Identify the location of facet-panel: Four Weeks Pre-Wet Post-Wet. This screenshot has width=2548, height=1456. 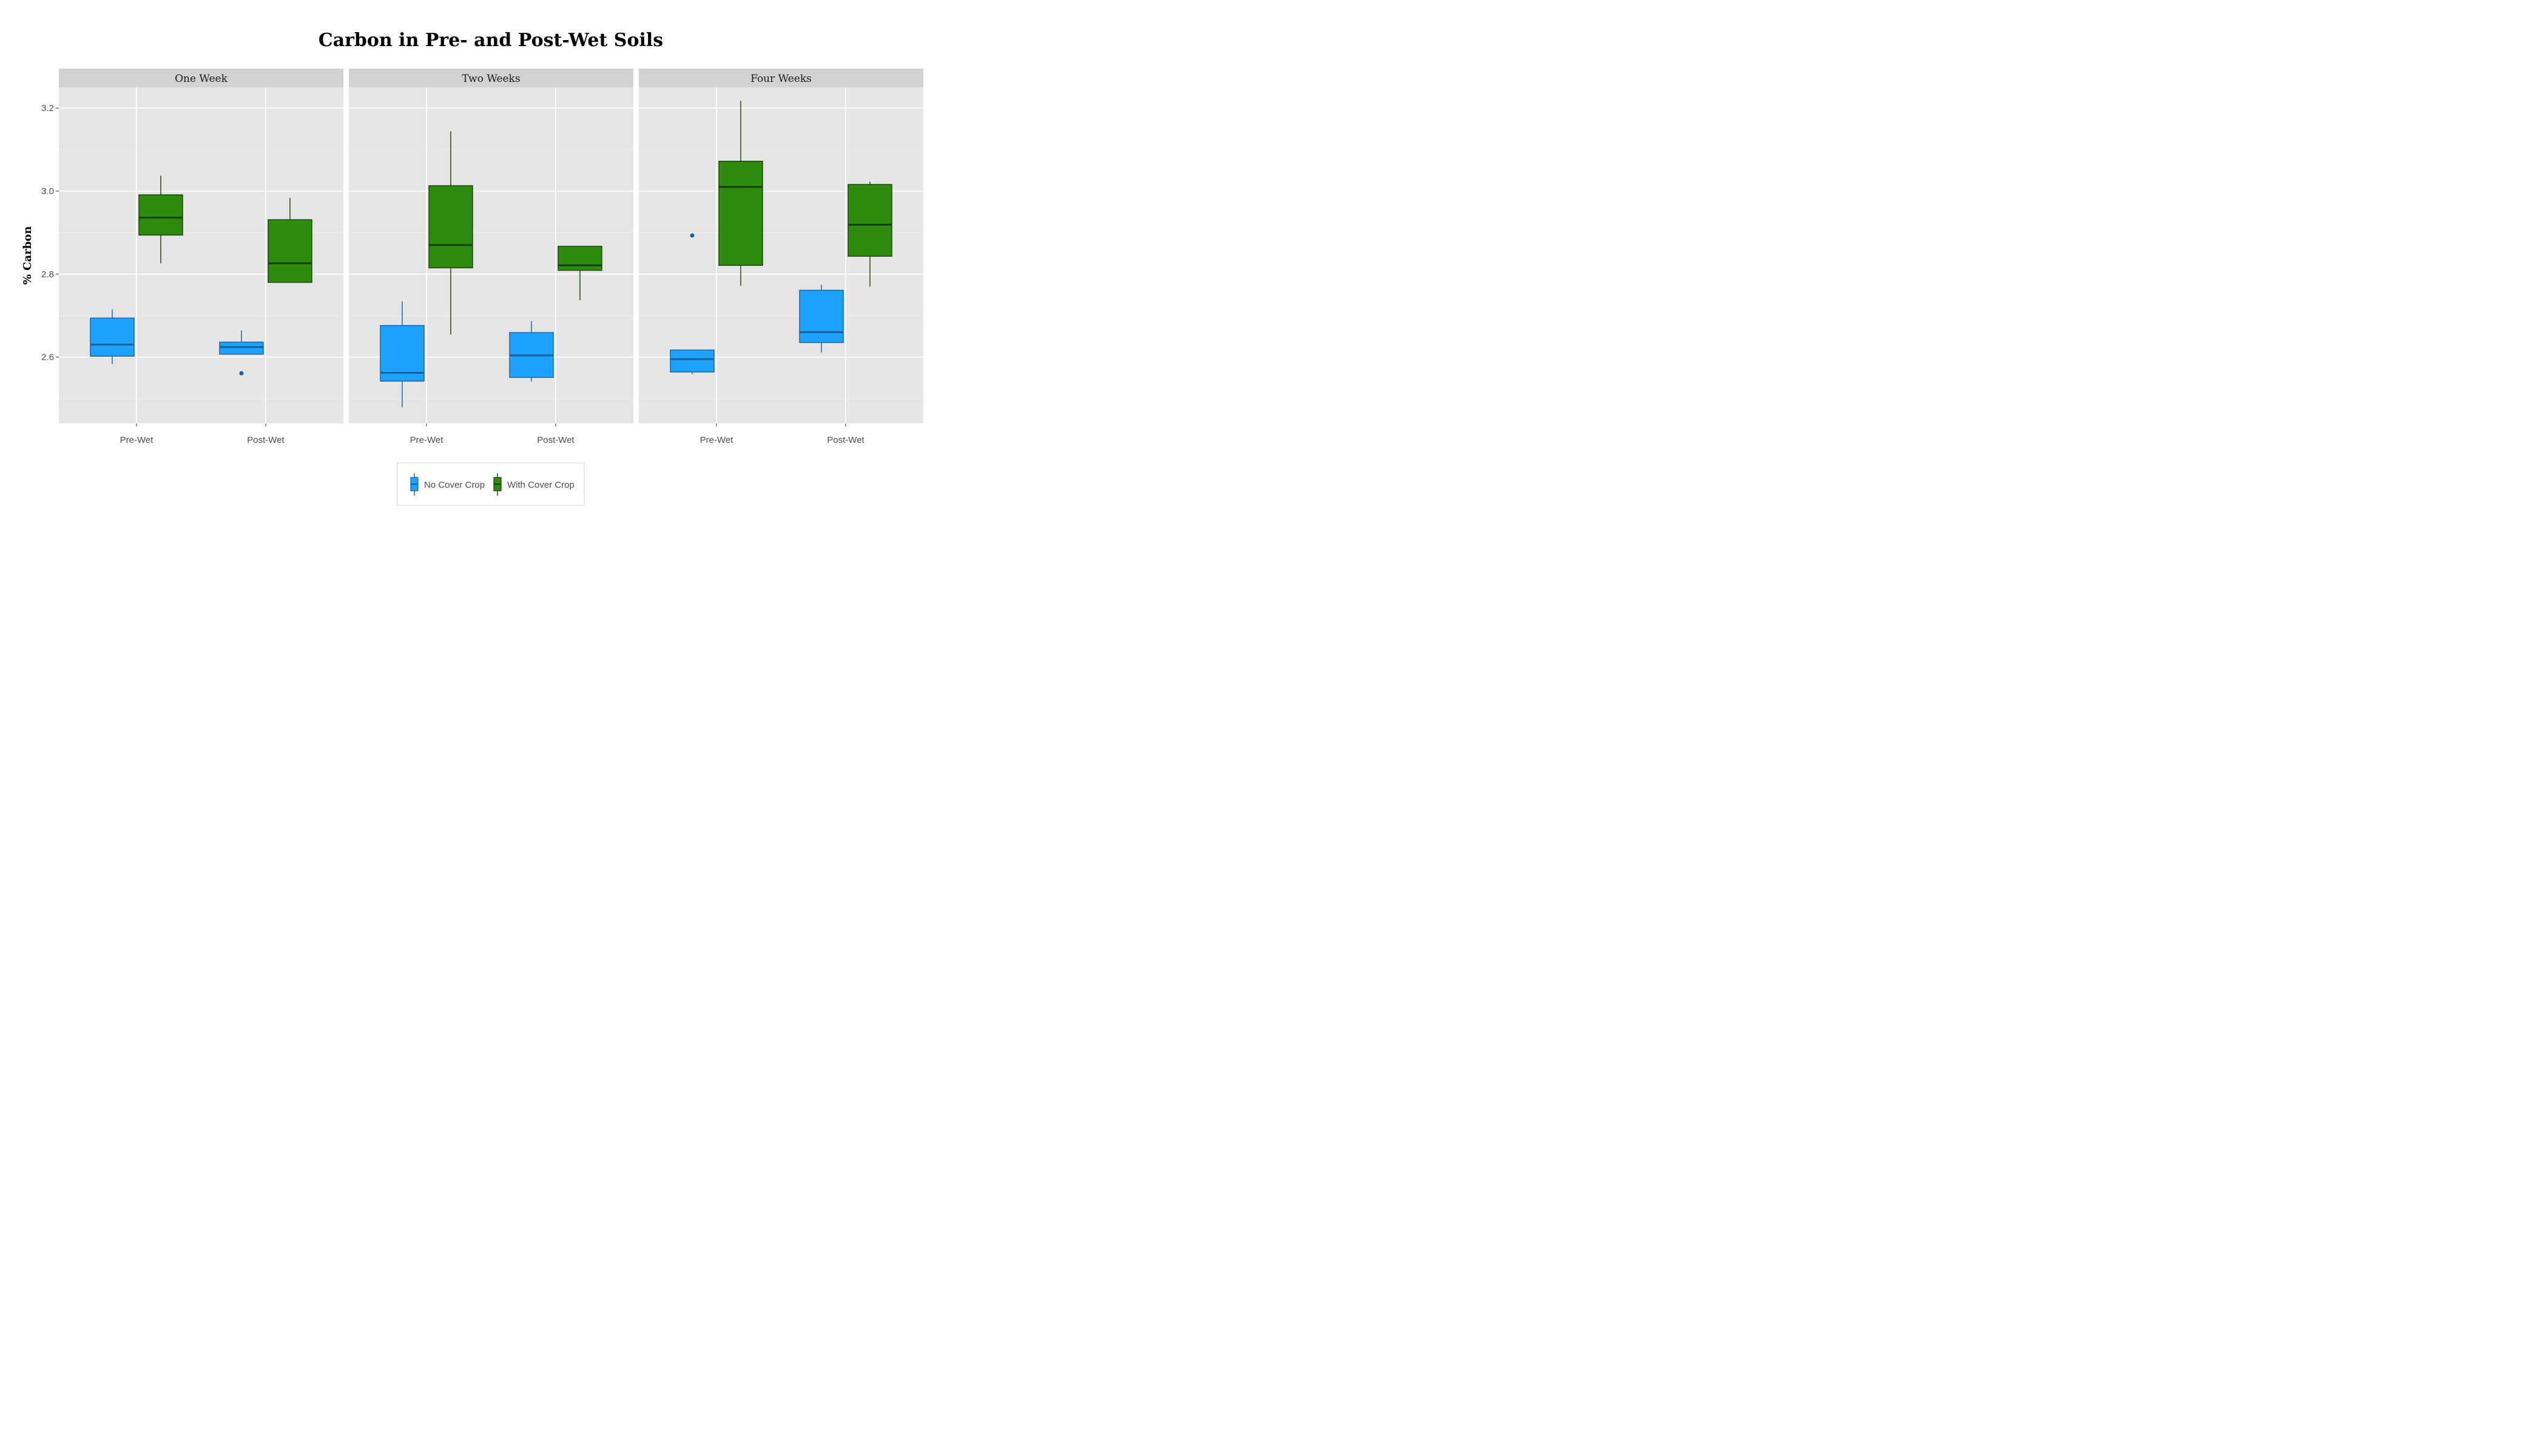
(781, 257).